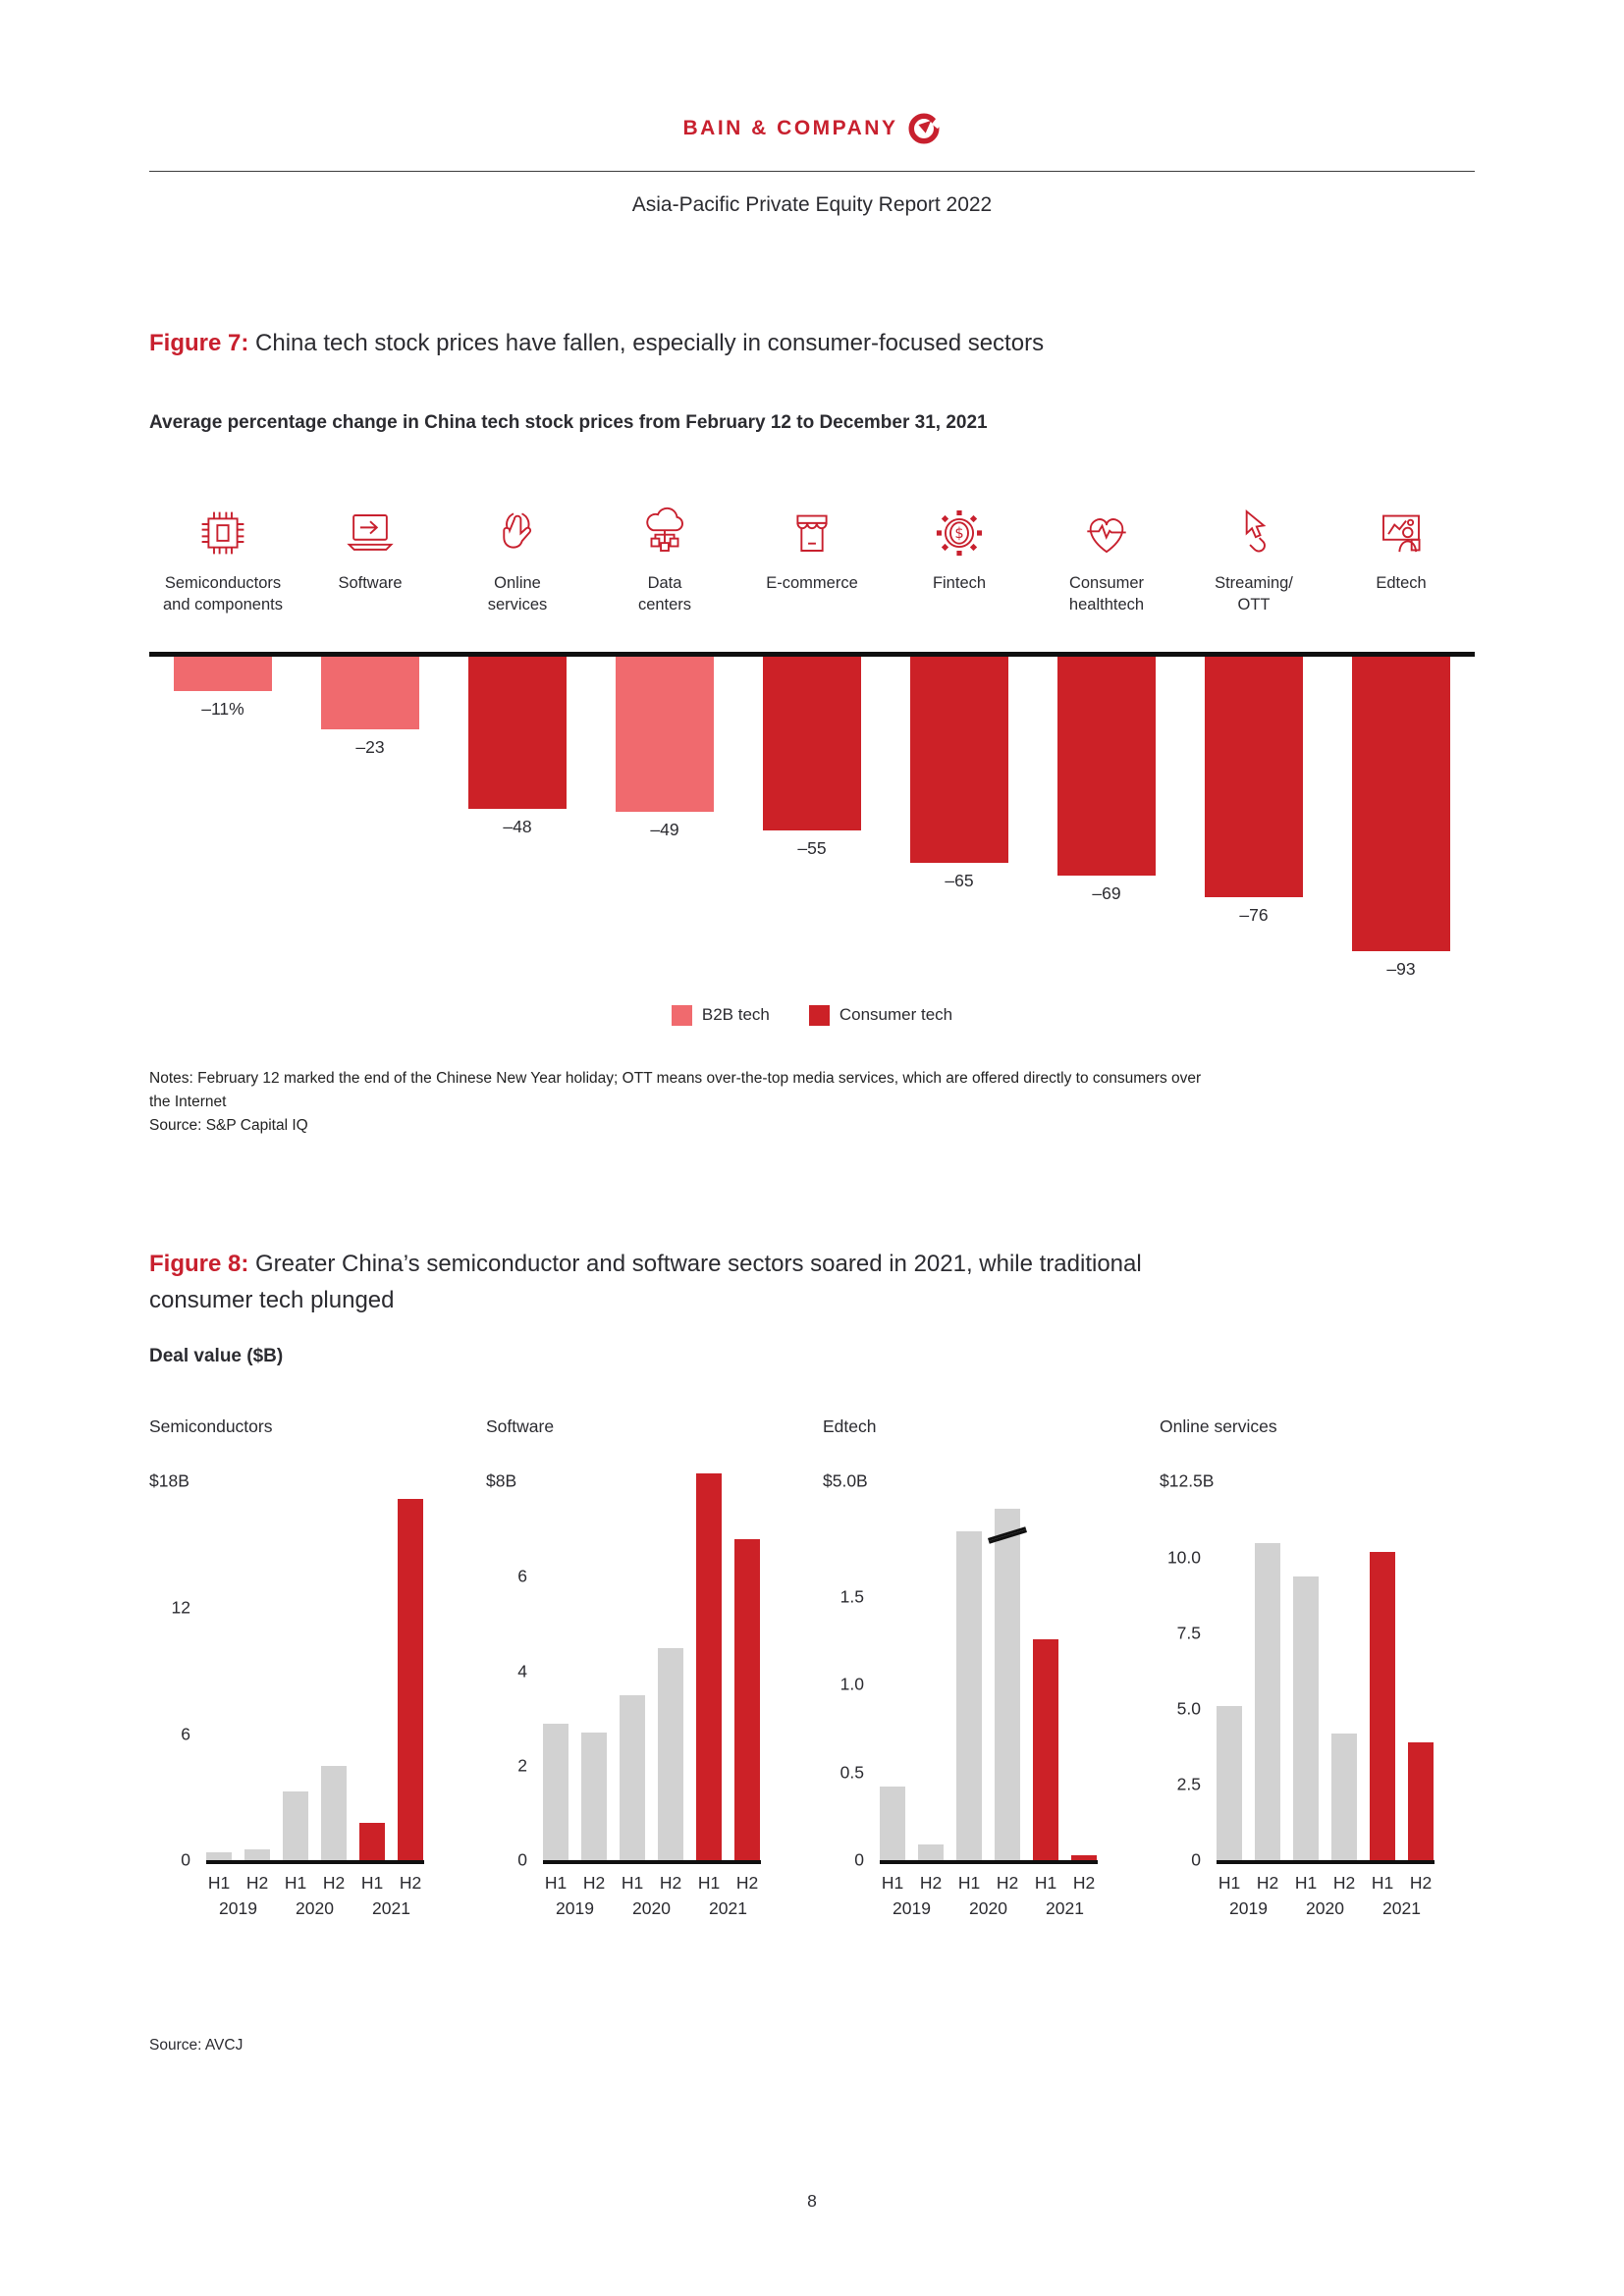  Describe the element at coordinates (850, 1426) in the screenshot. I see `panel-title: Edtech` at that location.